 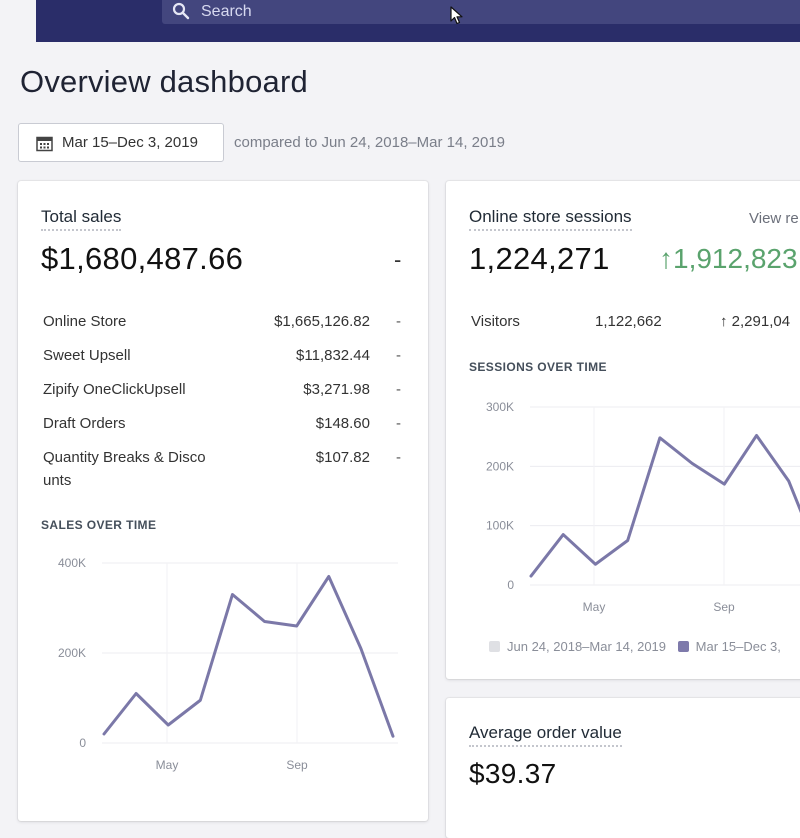 I want to click on sales-row-value: $1,665,126.82, so click(x=322, y=321).